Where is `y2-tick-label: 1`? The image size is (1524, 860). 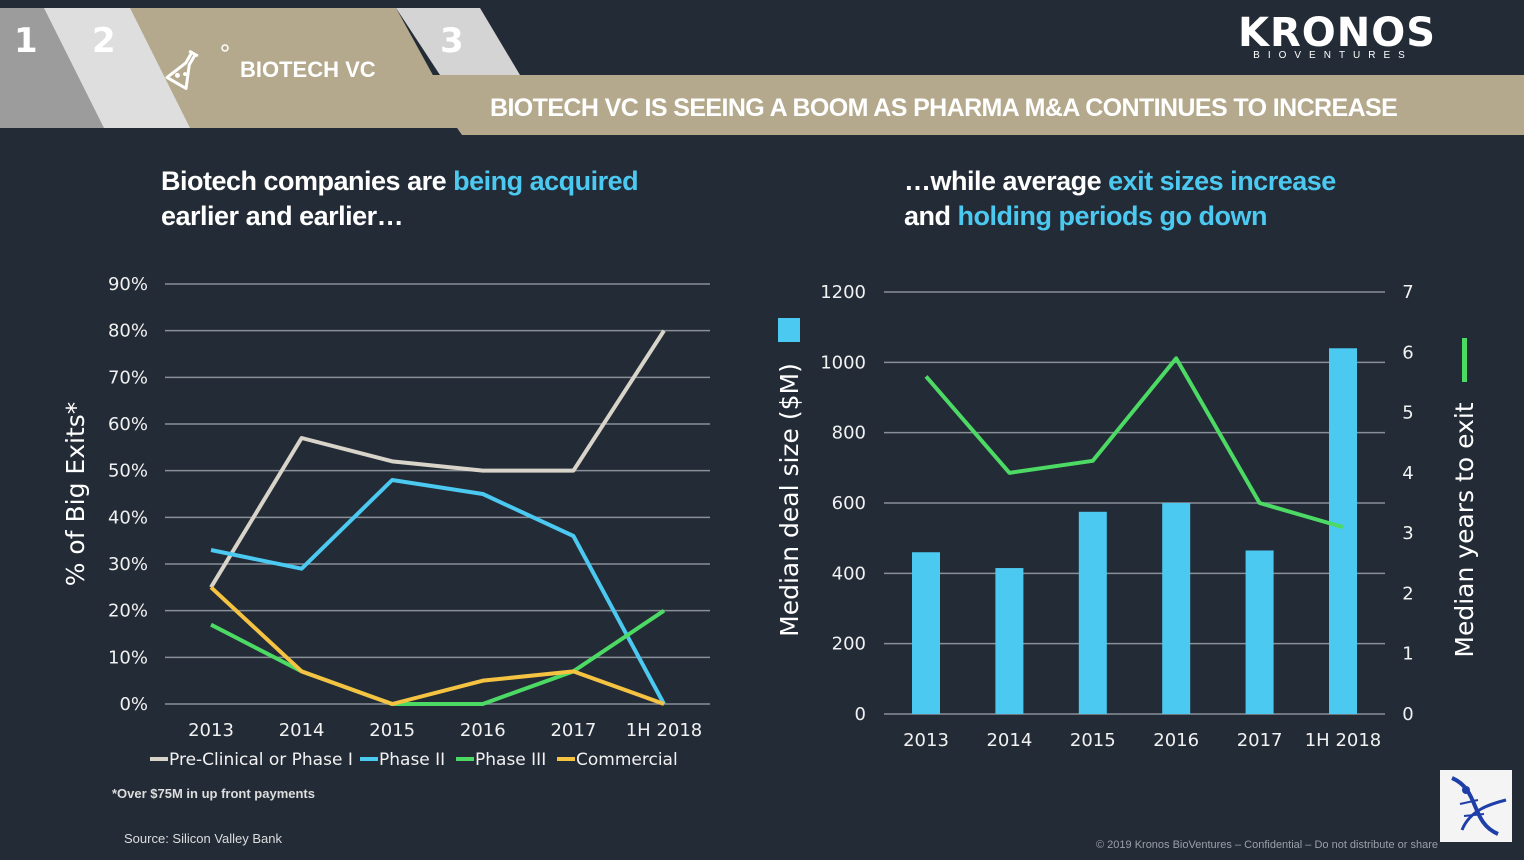
y2-tick-label: 1 is located at coordinates (1407, 654).